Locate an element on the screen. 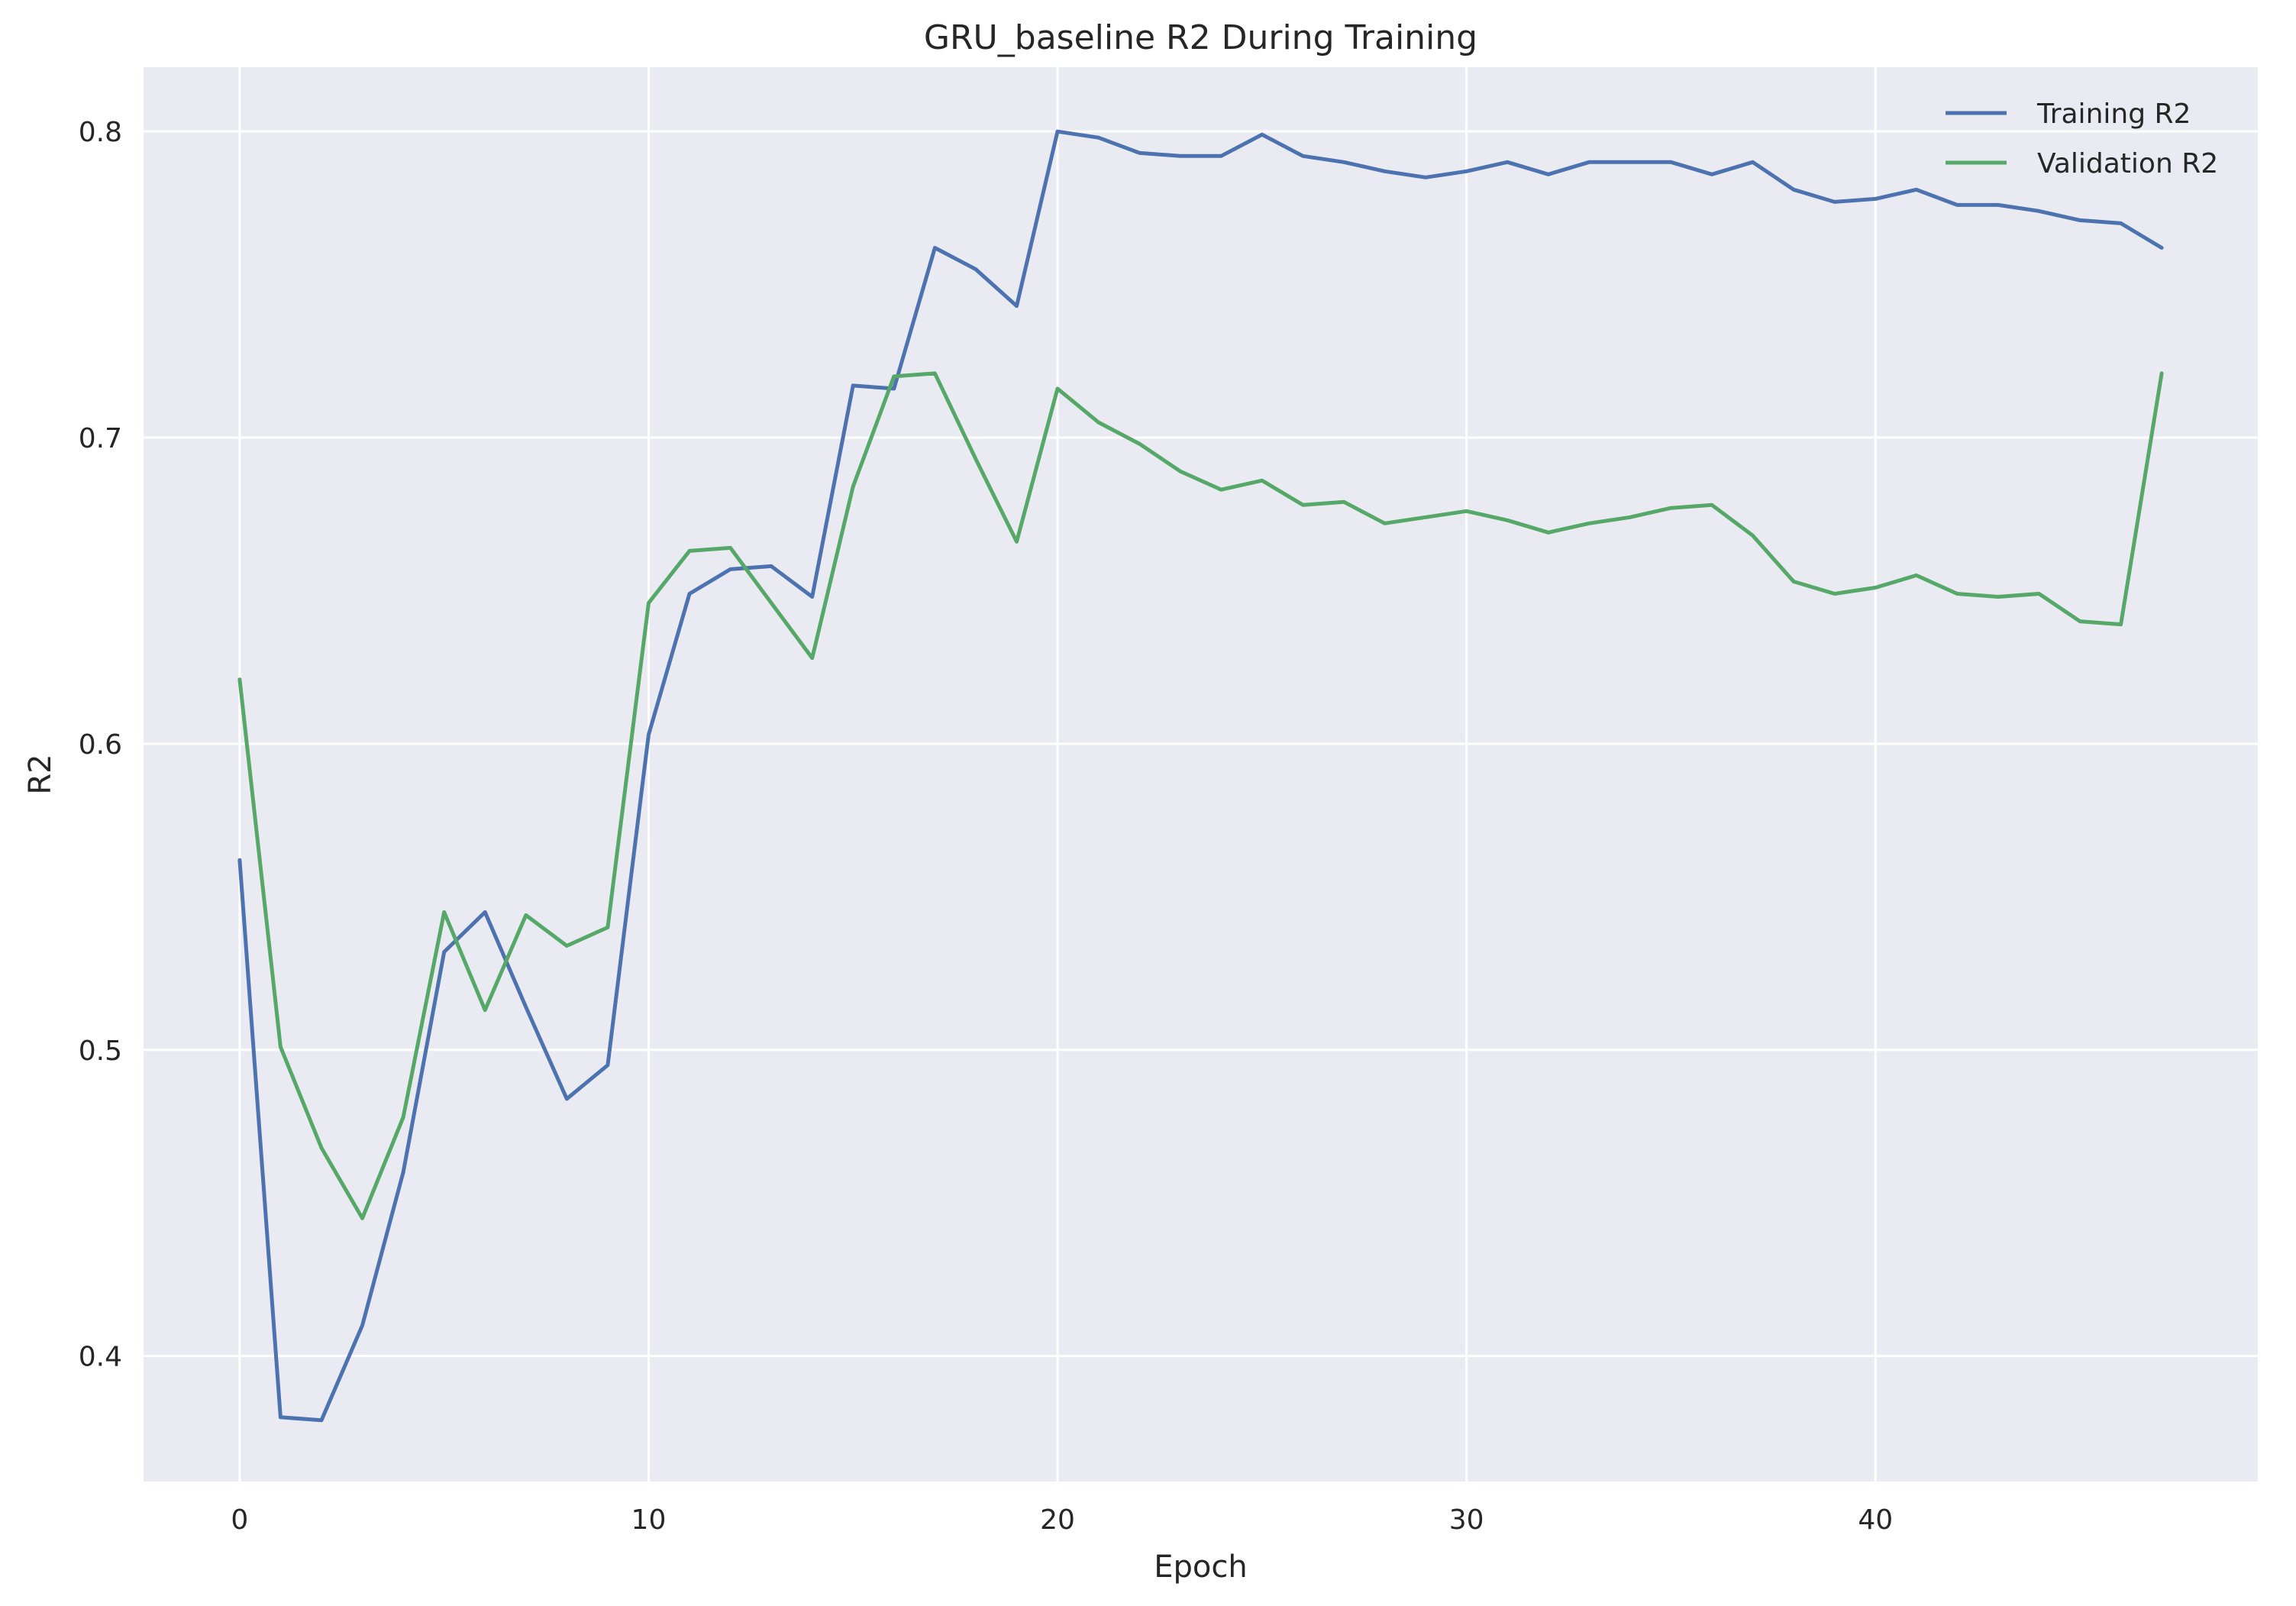  x-tick-label: 20 is located at coordinates (1057, 1520).